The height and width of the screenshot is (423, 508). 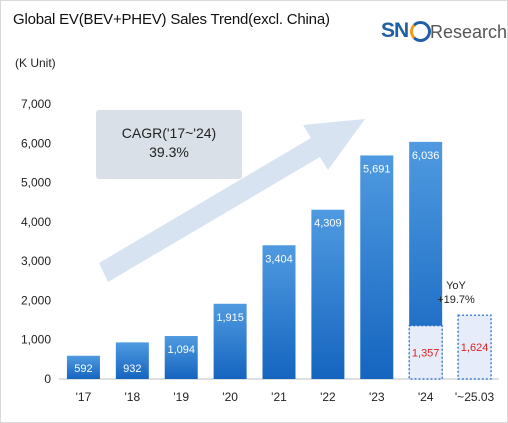 I want to click on bar-data-label: 1,915, so click(x=230, y=318).